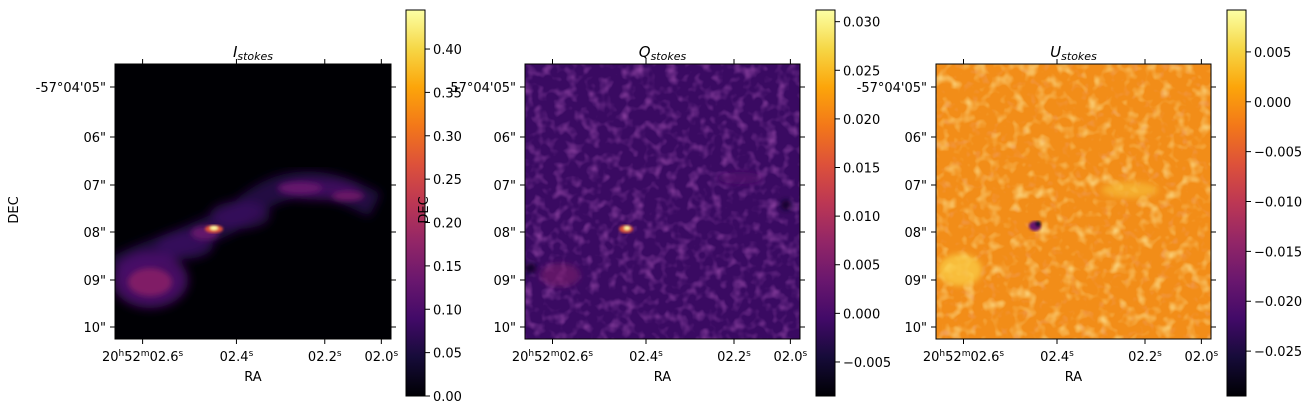  I want to click on colorbar-tick-label: 0.020, so click(861, 120).